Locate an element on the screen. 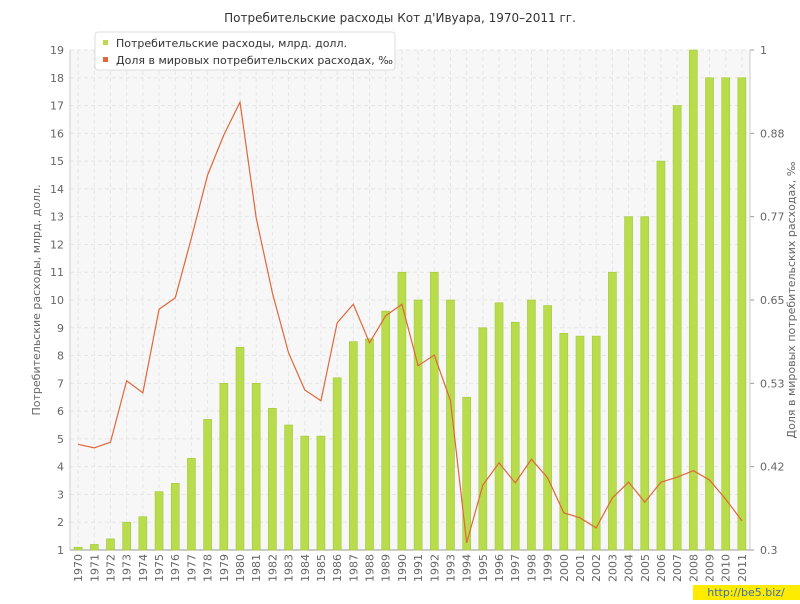  x-tick-label: 2011 is located at coordinates (742, 568).